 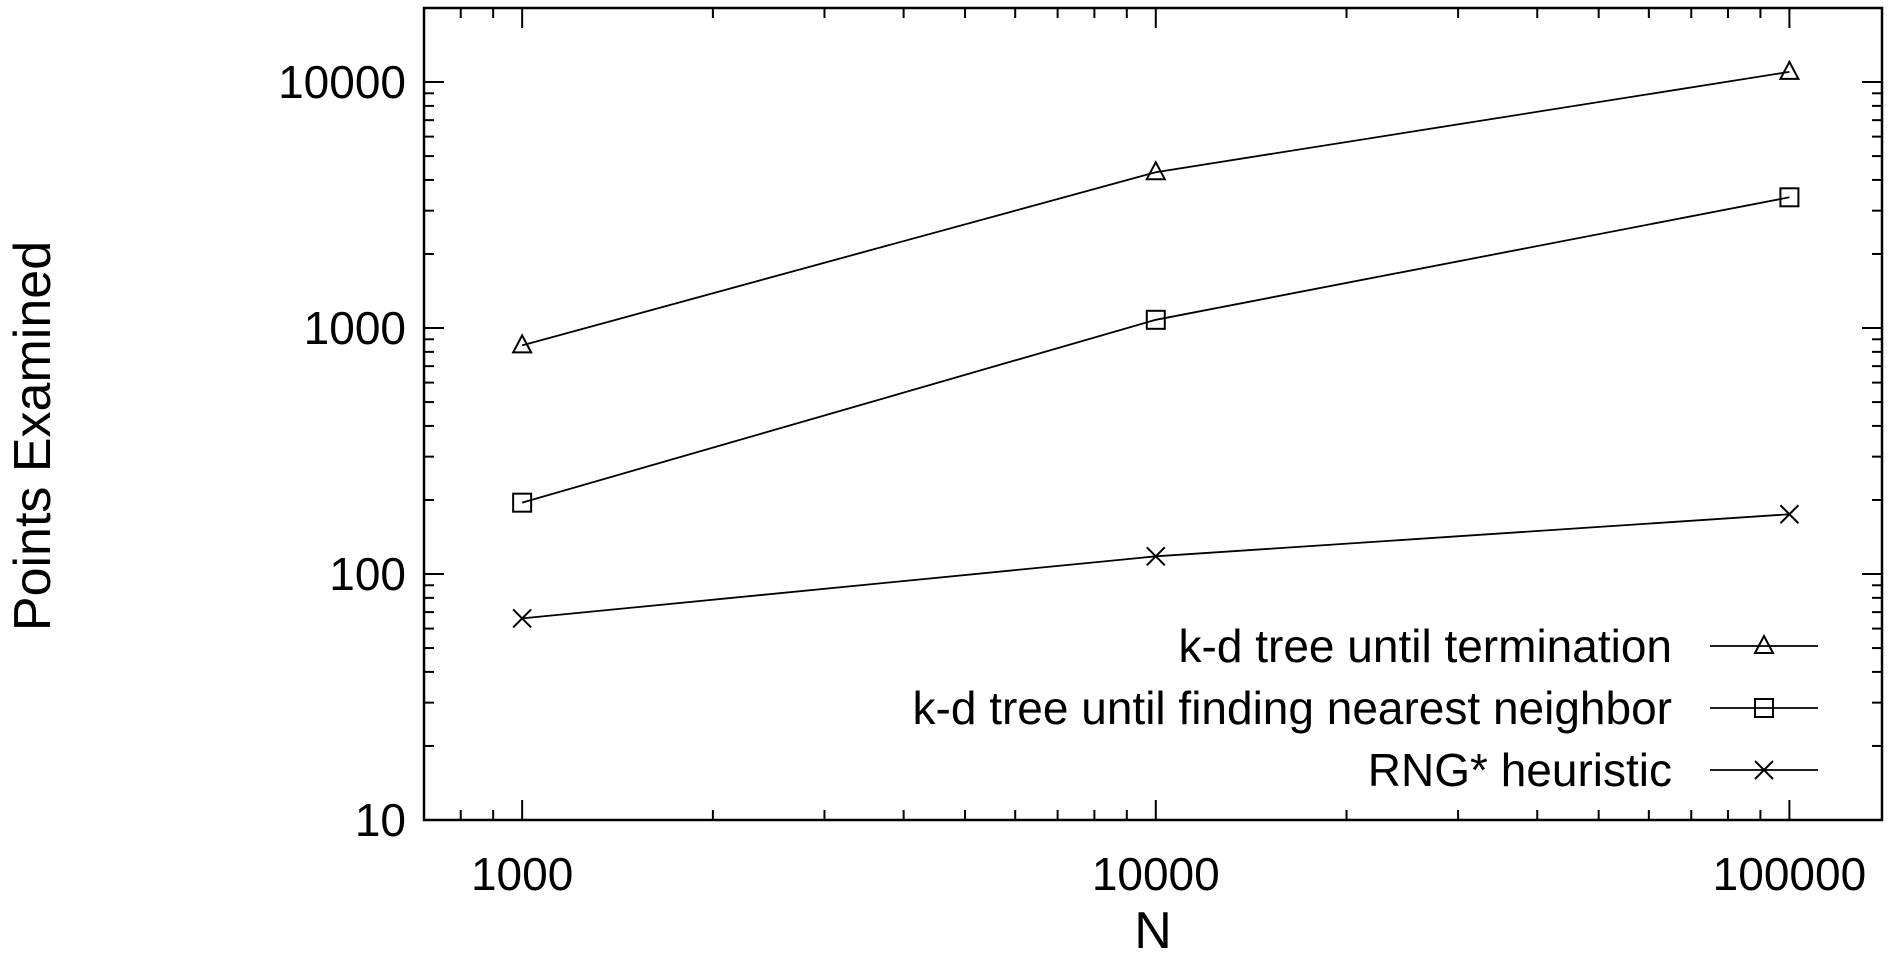 I want to click on x-tick-label: 10000, so click(x=1156, y=874).